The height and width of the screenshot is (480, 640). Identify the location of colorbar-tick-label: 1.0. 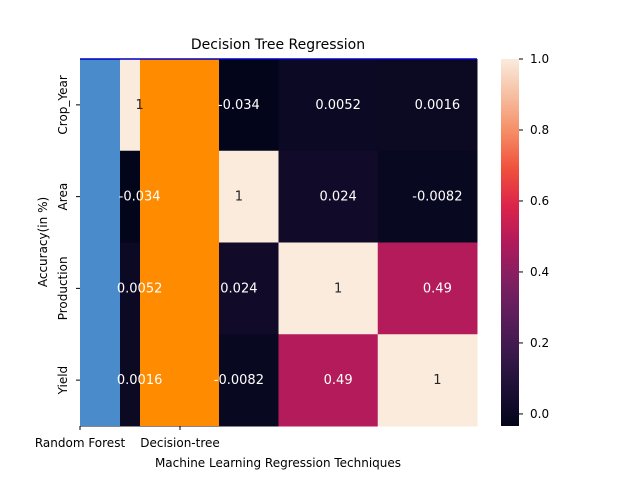
(539, 59).